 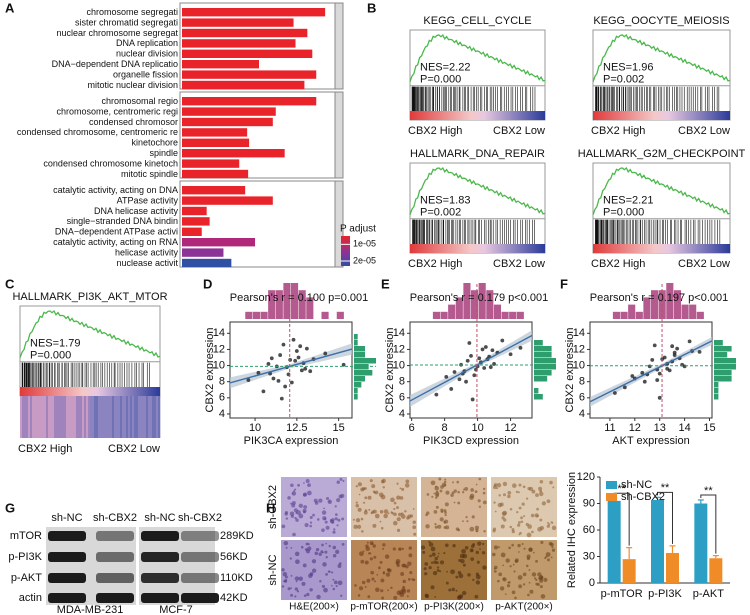 What do you see at coordinates (196, 221) in the screenshot?
I see `bar` at bounding box center [196, 221].